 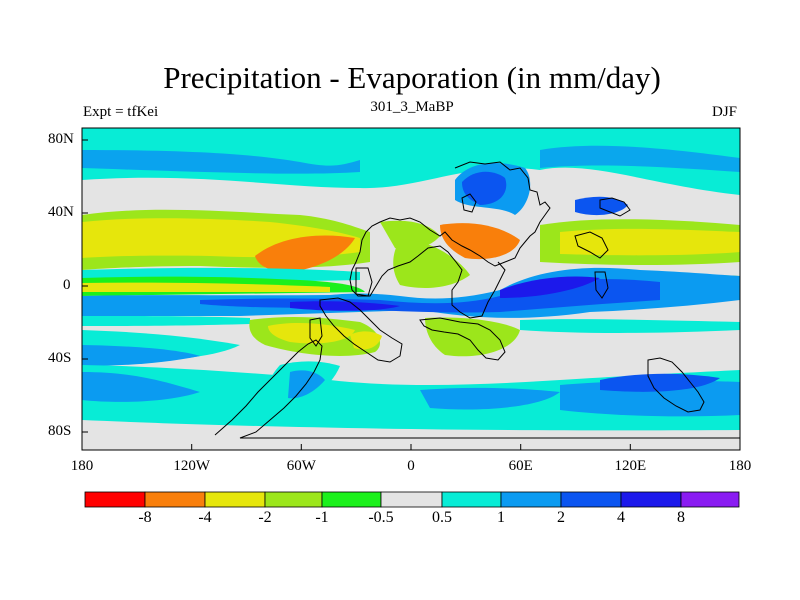 I want to click on map-title: Precipitation - Evaporation (in mm/day), so click(x=412, y=77).